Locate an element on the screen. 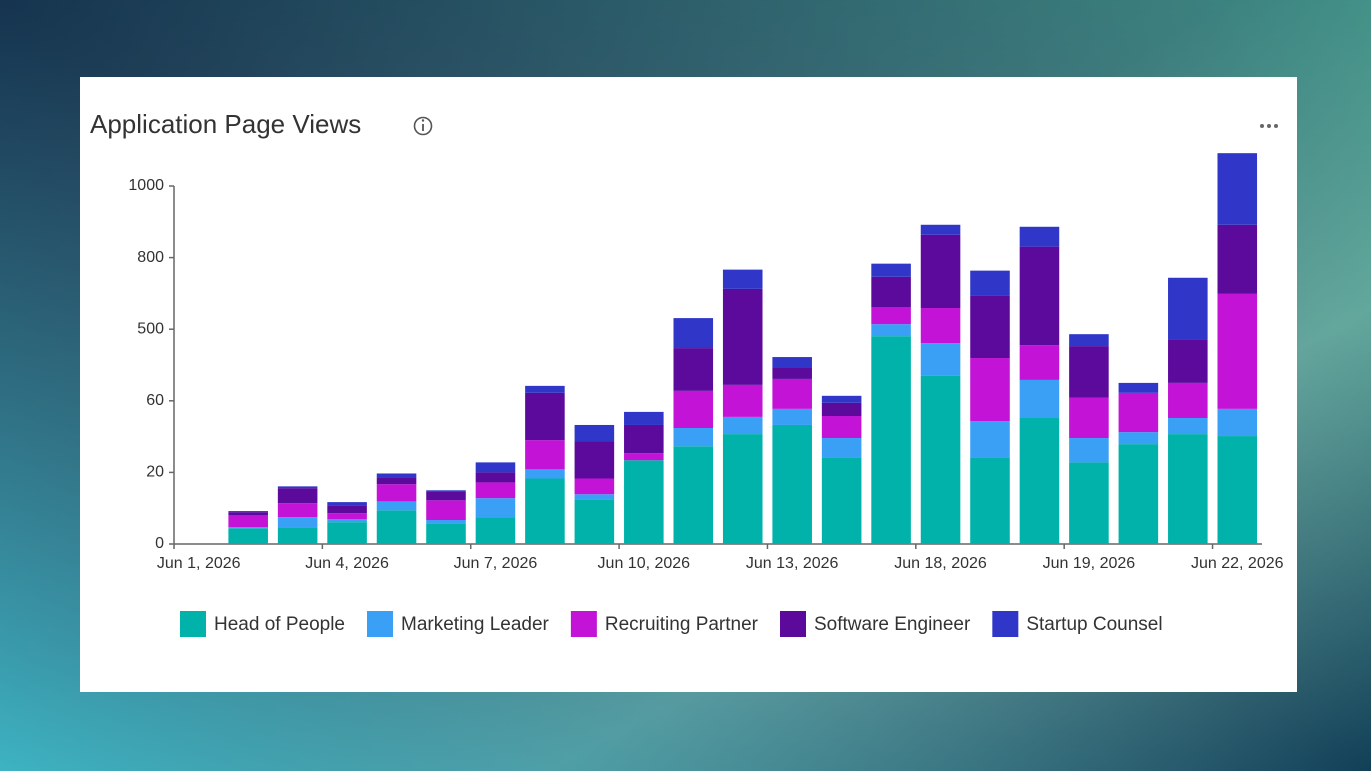 The height and width of the screenshot is (771, 1371). x-tick-label: Jun 4, 2026 is located at coordinates (347, 563).